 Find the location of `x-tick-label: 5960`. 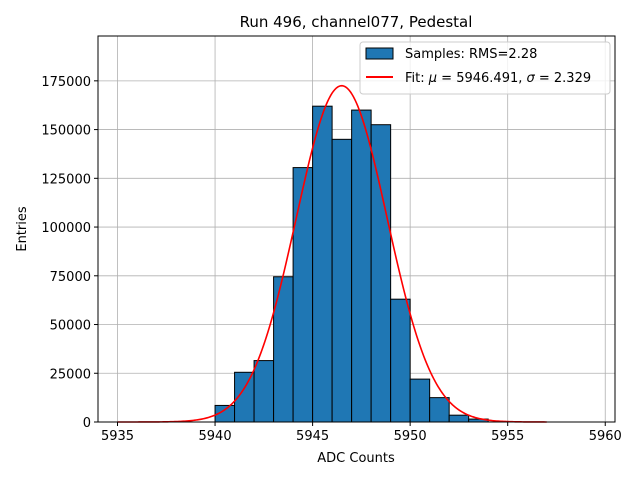

x-tick-label: 5960 is located at coordinates (605, 436).